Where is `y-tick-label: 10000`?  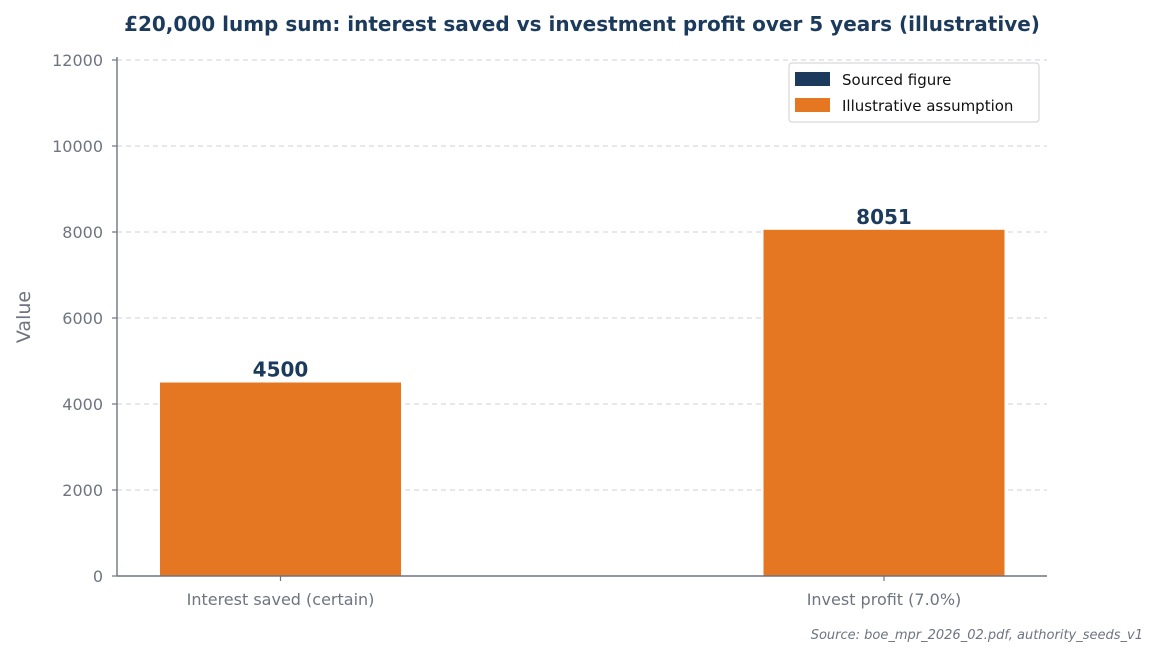 y-tick-label: 10000 is located at coordinates (77, 146).